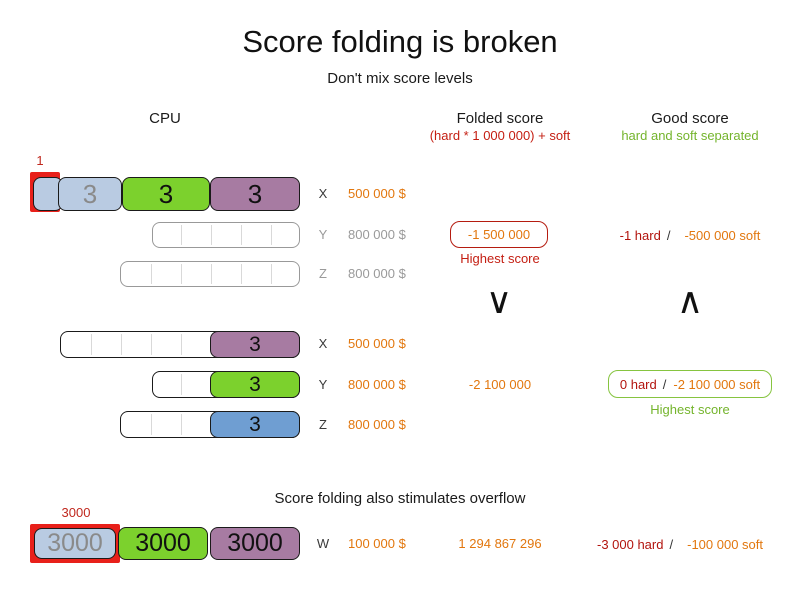 The image size is (800, 600). What do you see at coordinates (690, 135) in the screenshot?
I see `column-subheader-good-desc: hard and soft separated` at bounding box center [690, 135].